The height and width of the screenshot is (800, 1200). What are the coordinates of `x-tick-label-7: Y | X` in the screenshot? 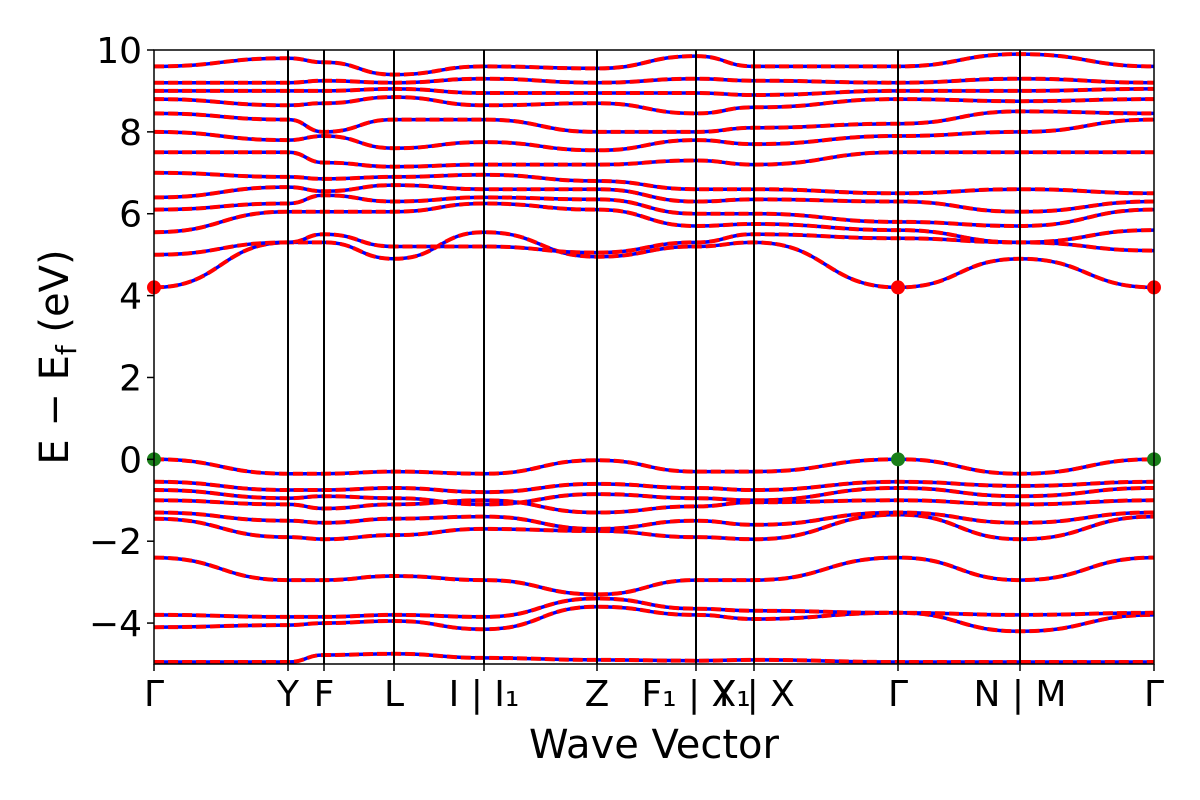 It's located at (753, 694).